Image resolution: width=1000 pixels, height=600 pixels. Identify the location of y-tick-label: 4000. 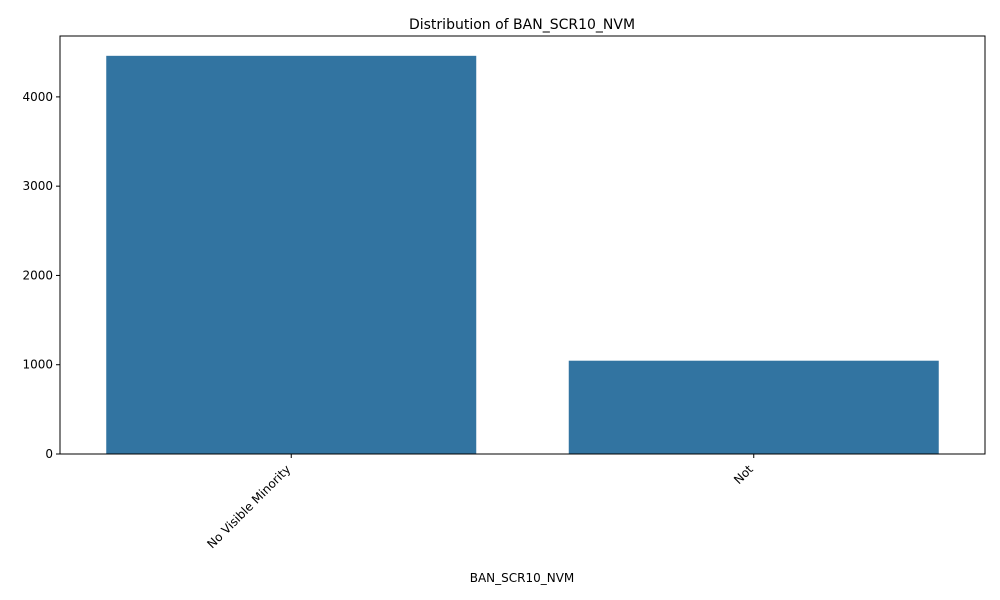
(37, 97).